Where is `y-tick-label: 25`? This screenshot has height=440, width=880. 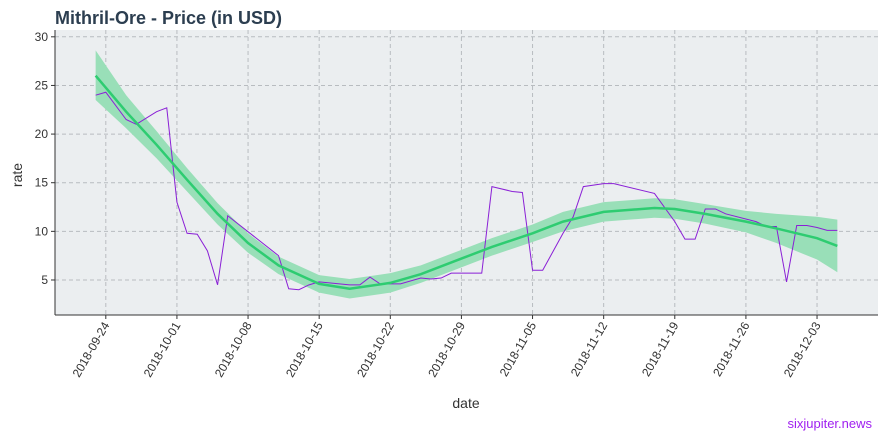
y-tick-label: 25 is located at coordinates (42, 85).